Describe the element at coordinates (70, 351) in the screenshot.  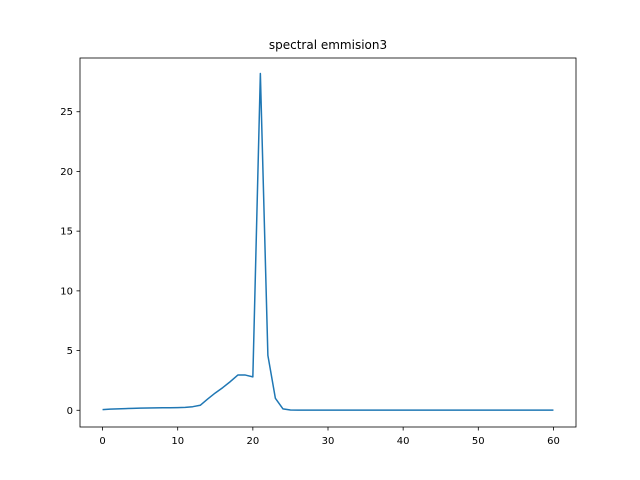
I see `y-tick-label: 5` at that location.